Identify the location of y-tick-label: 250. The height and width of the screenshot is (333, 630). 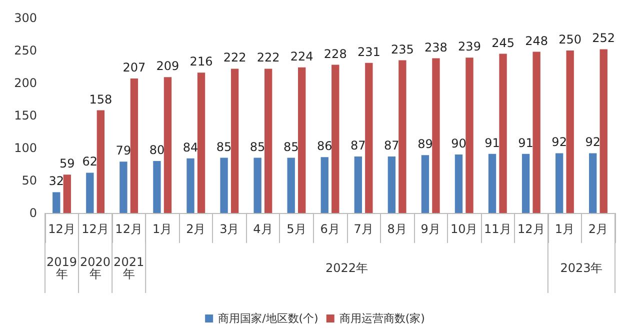
(25, 51).